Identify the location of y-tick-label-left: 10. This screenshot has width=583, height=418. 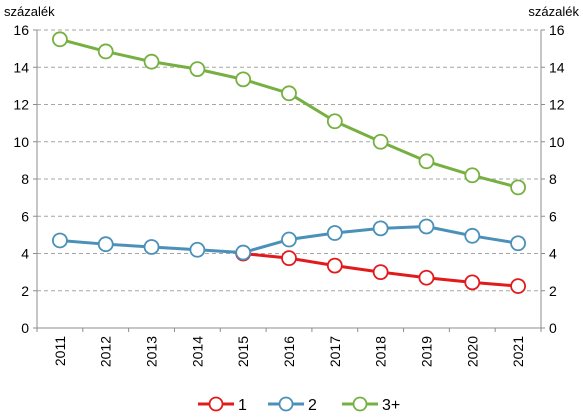
(21, 142).